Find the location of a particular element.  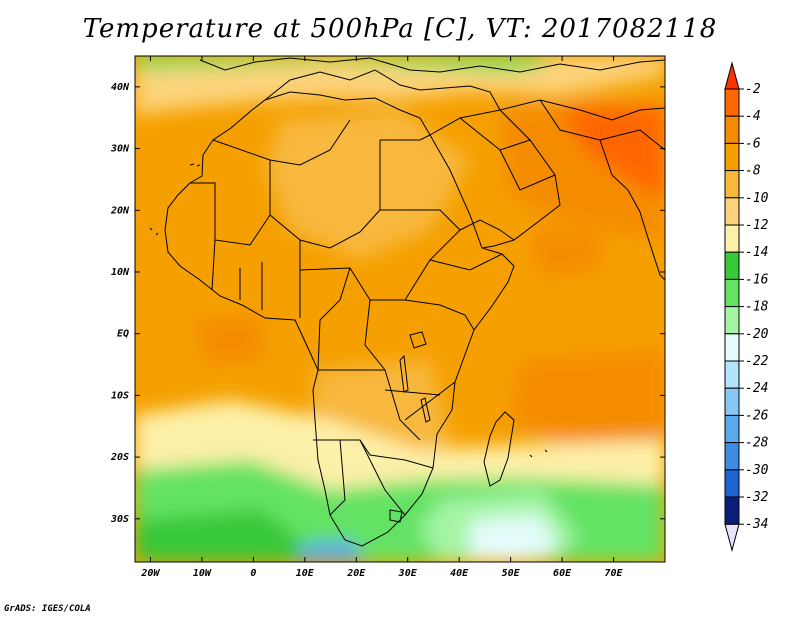

colorbar-label: -32 is located at coordinates (757, 497).